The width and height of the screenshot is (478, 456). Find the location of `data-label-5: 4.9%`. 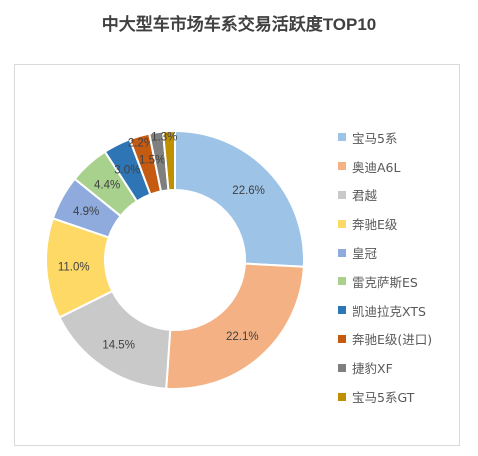

data-label-5: 4.9% is located at coordinates (86, 212).